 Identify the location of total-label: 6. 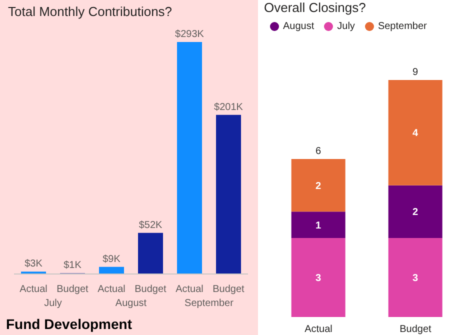
(319, 151).